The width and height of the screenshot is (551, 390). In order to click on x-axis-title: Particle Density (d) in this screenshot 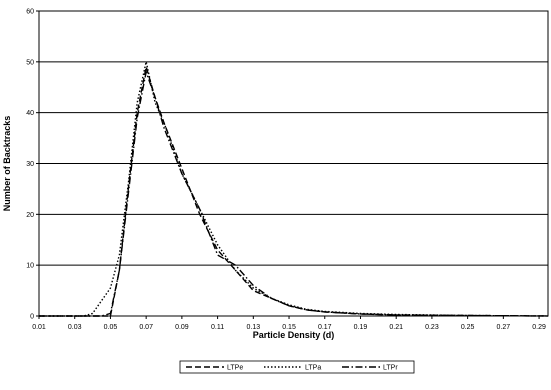, I will do `click(294, 335)`.